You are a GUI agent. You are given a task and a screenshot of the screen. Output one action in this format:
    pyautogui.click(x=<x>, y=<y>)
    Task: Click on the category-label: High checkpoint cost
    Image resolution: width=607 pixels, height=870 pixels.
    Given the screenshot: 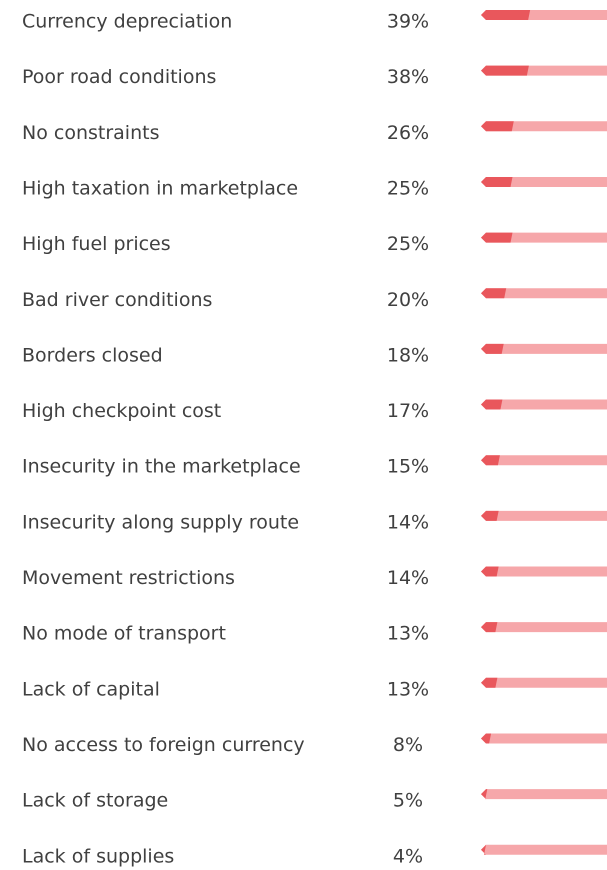 What is the action you would take?
    pyautogui.click(x=121, y=411)
    